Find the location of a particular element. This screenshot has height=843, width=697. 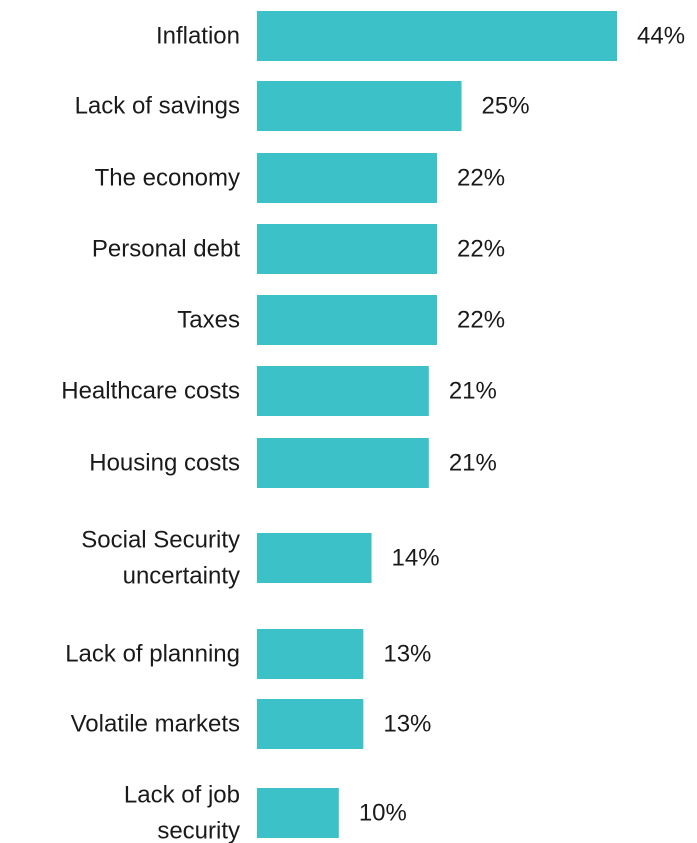

category-label: Lack of job is located at coordinates (182, 795).